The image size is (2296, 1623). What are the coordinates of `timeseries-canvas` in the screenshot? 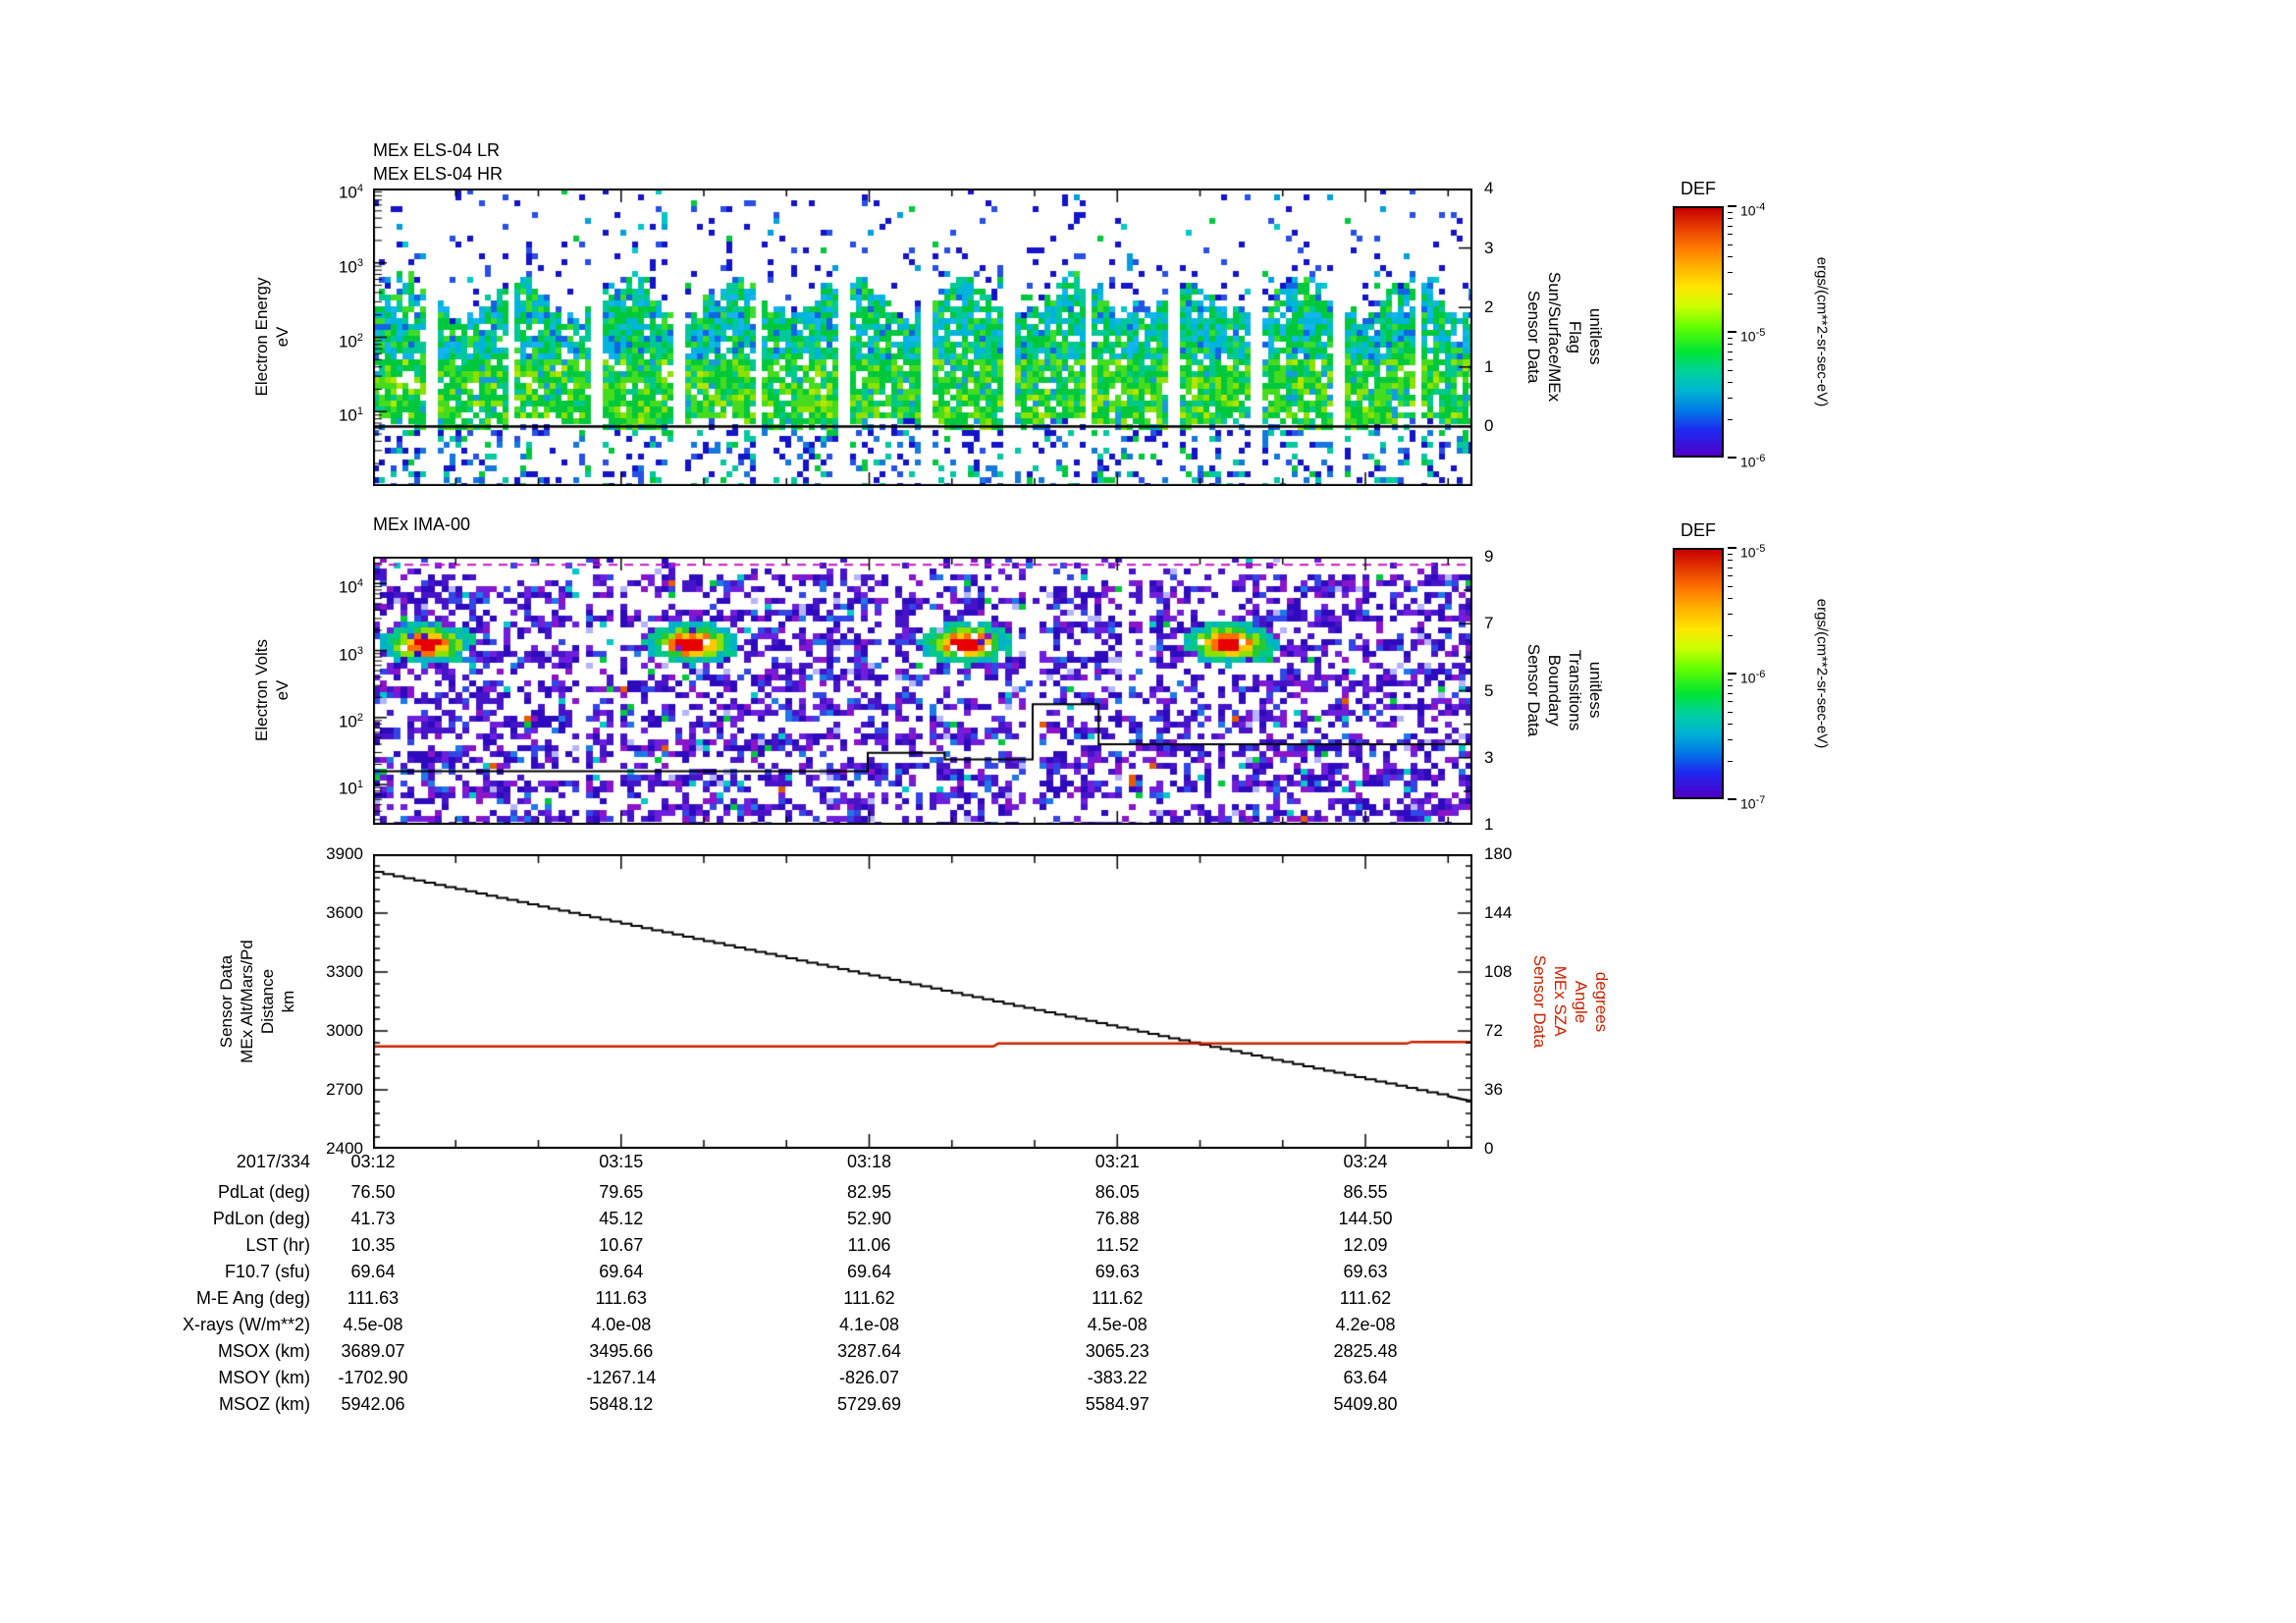 It's located at (922, 1001).